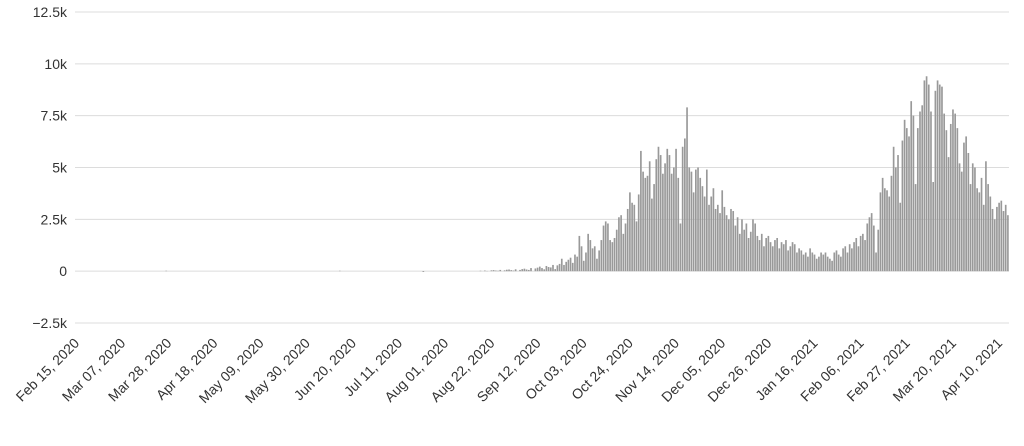 This screenshot has width=1024, height=446. I want to click on y-tick-label: 2.5k, so click(54, 219).